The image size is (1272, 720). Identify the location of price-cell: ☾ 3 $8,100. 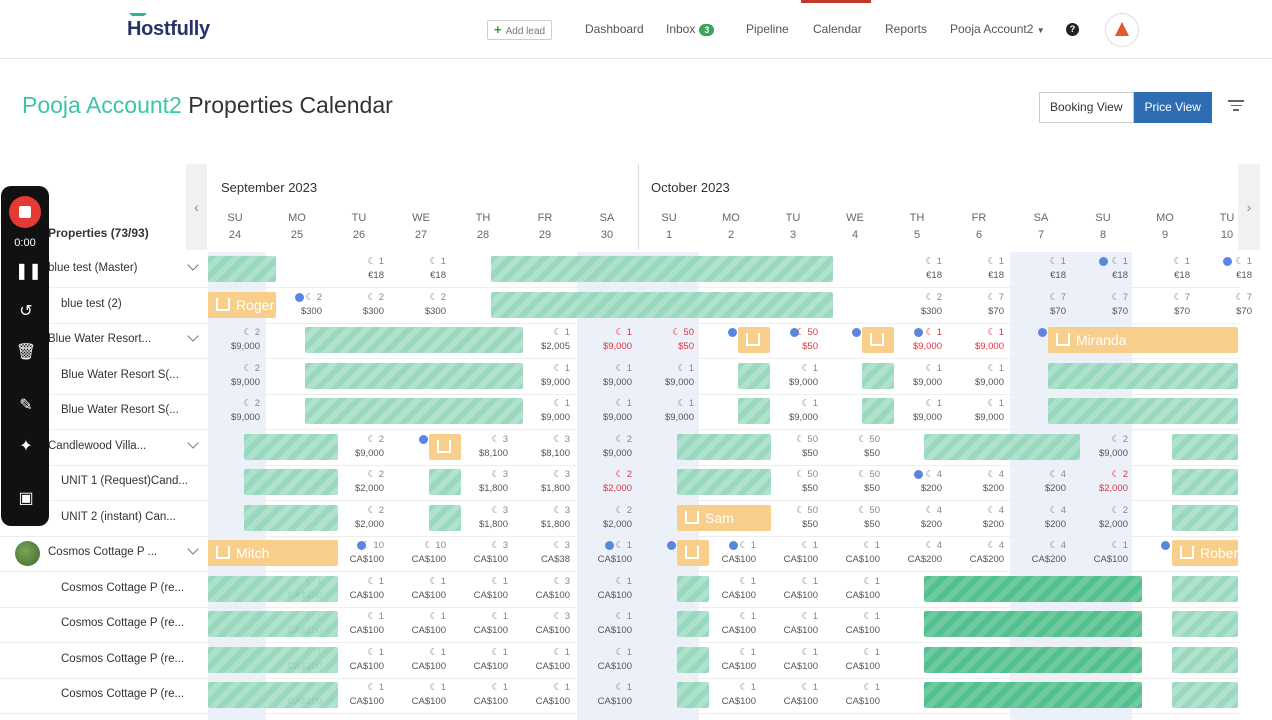
(539, 447).